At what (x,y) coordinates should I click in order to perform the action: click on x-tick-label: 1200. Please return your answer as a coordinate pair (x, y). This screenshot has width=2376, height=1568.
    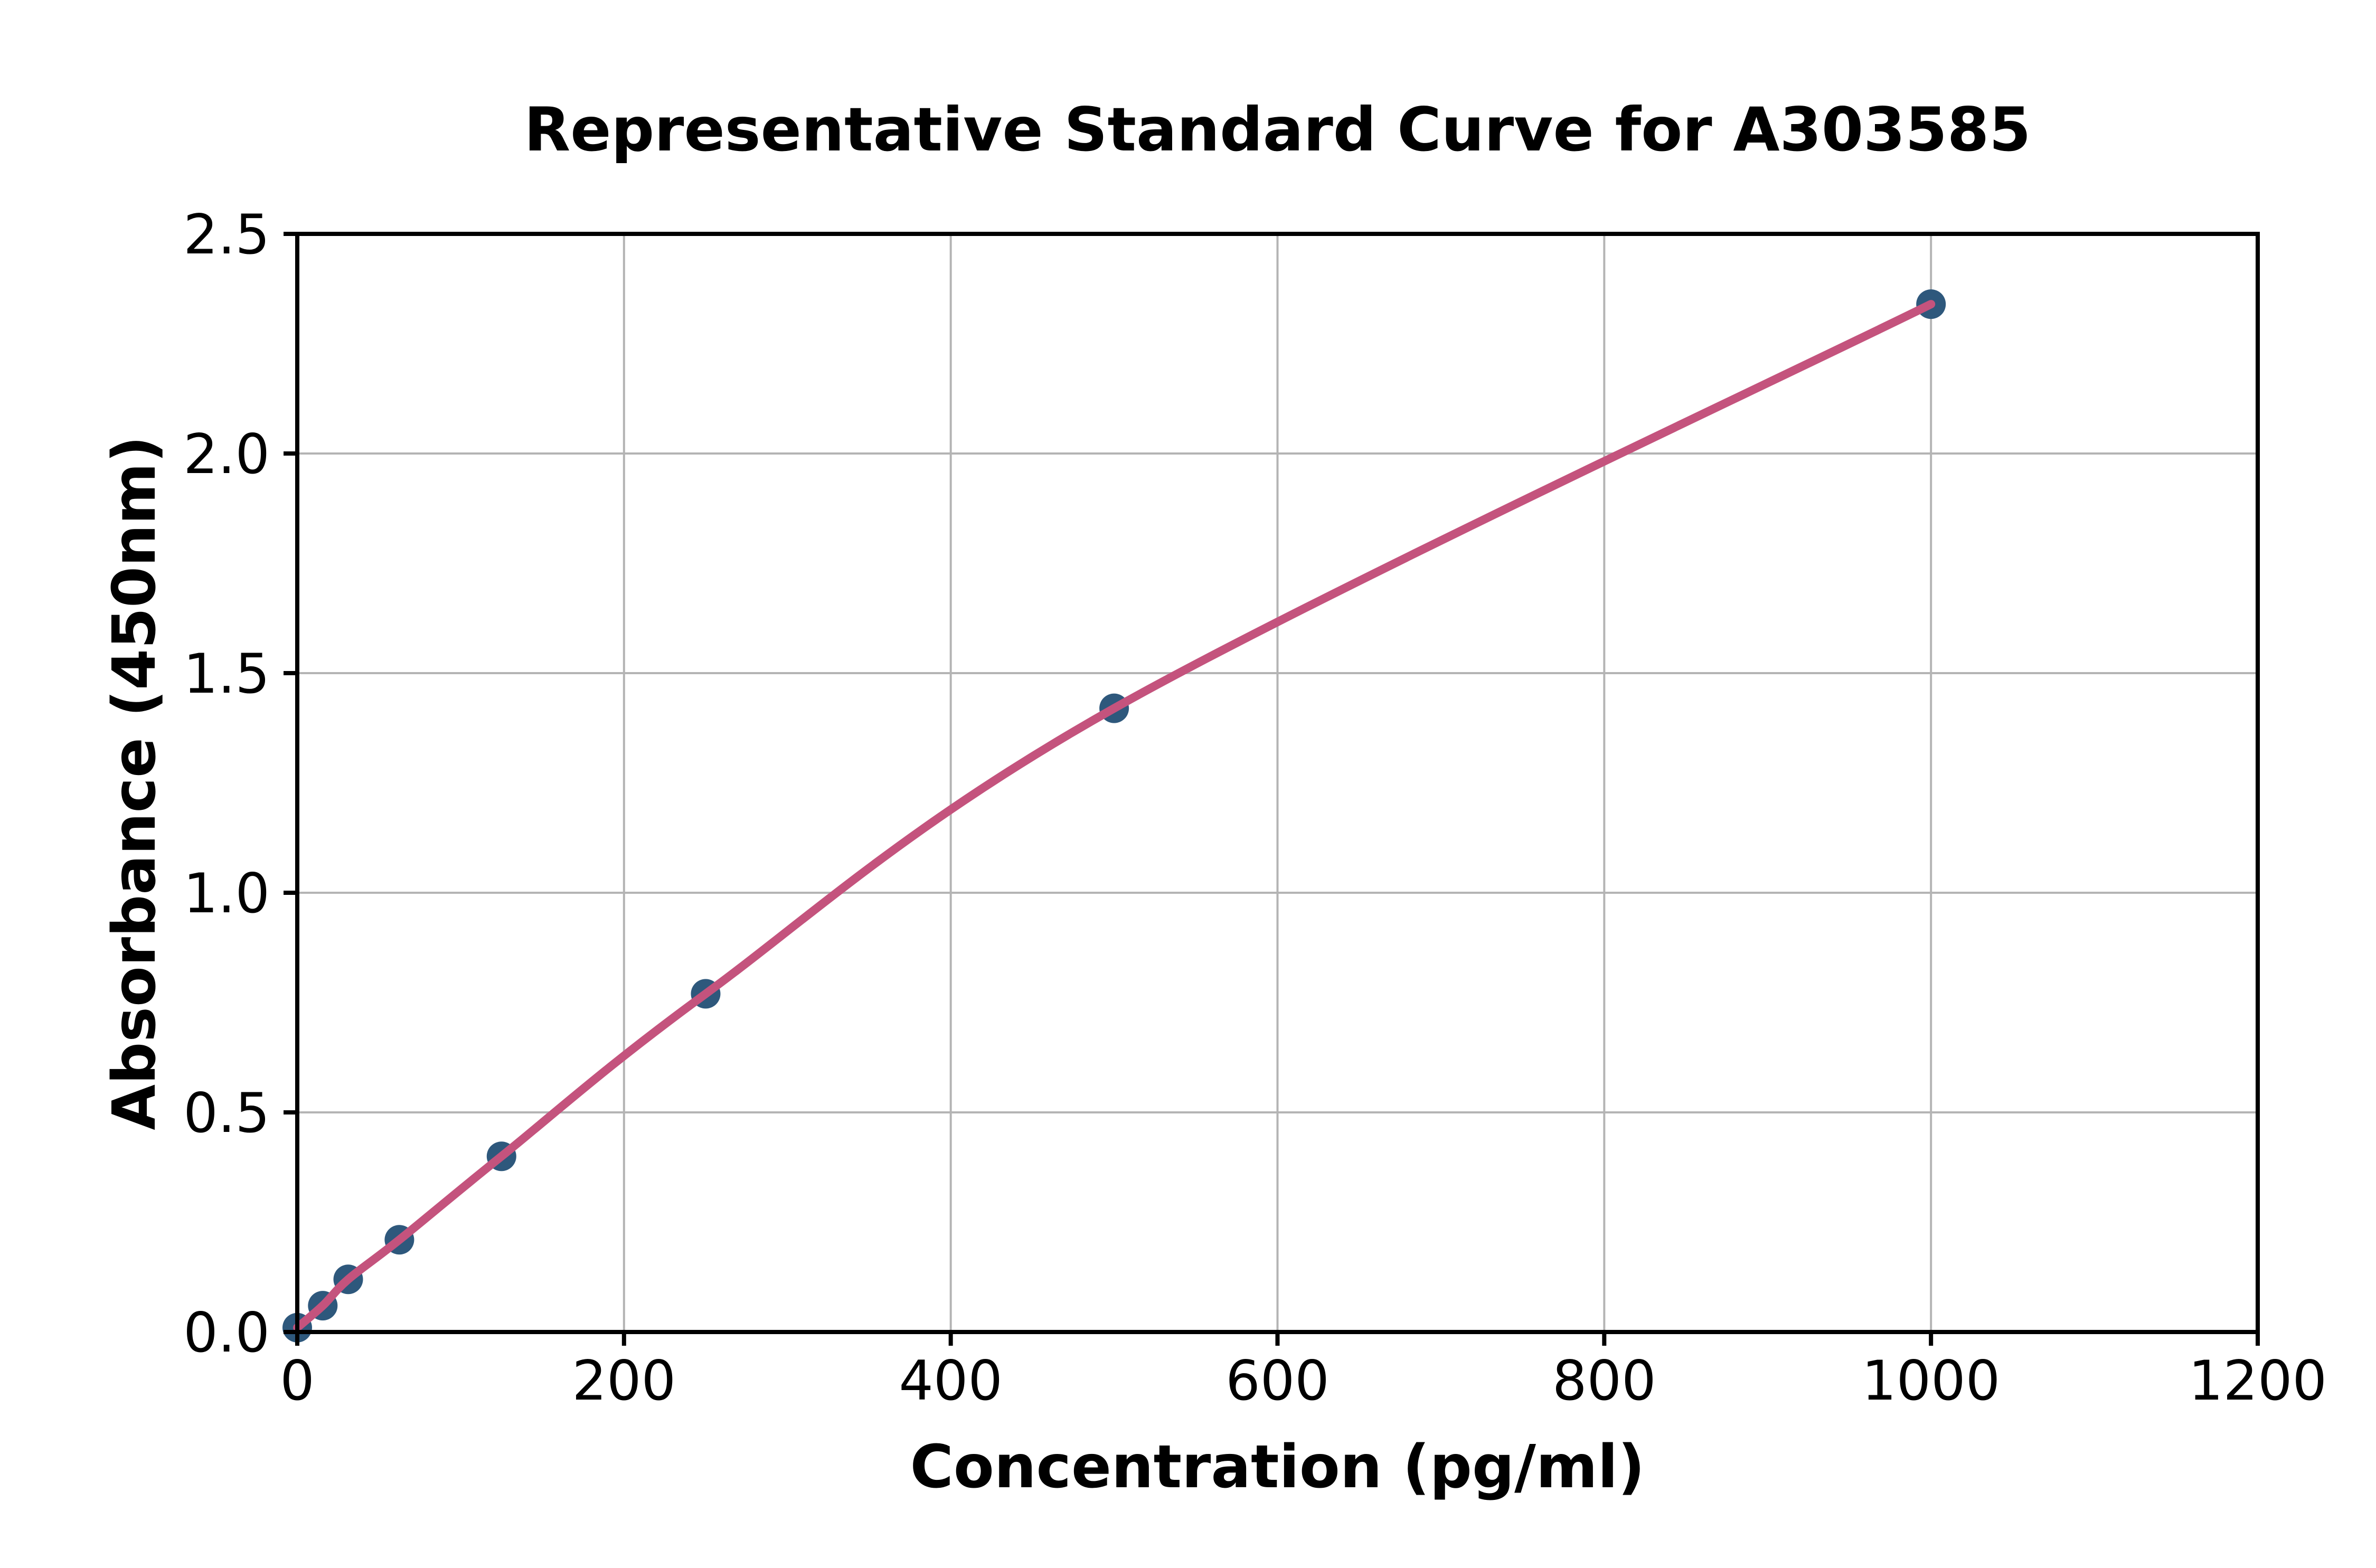
    Looking at the image, I should click on (2258, 1381).